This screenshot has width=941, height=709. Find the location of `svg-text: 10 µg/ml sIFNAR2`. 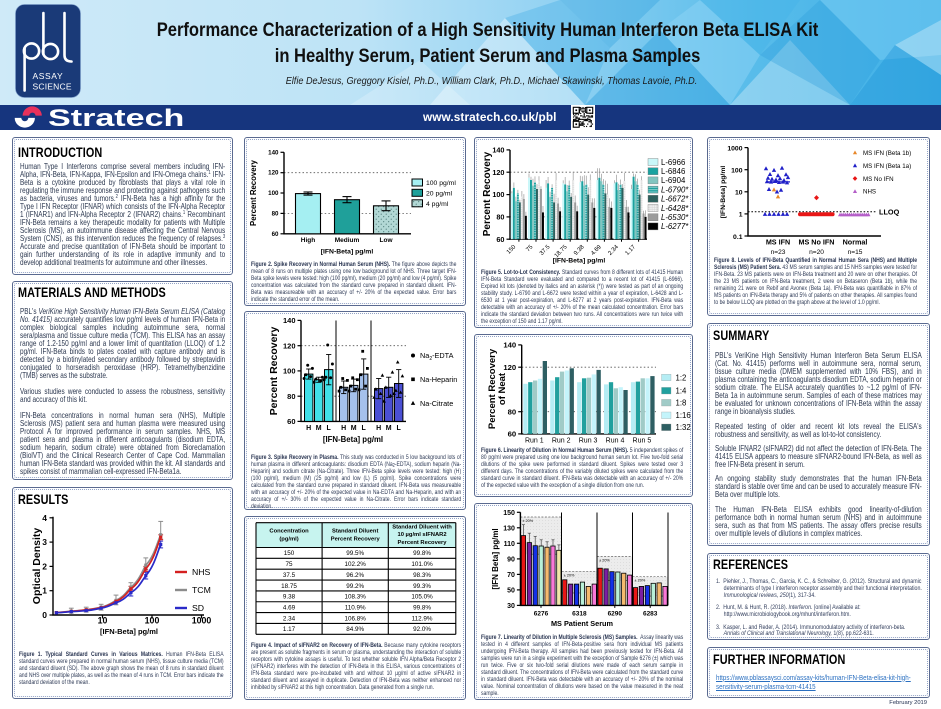

svg-text: 10 µg/ml sIFNAR2 is located at coordinates (422, 535).